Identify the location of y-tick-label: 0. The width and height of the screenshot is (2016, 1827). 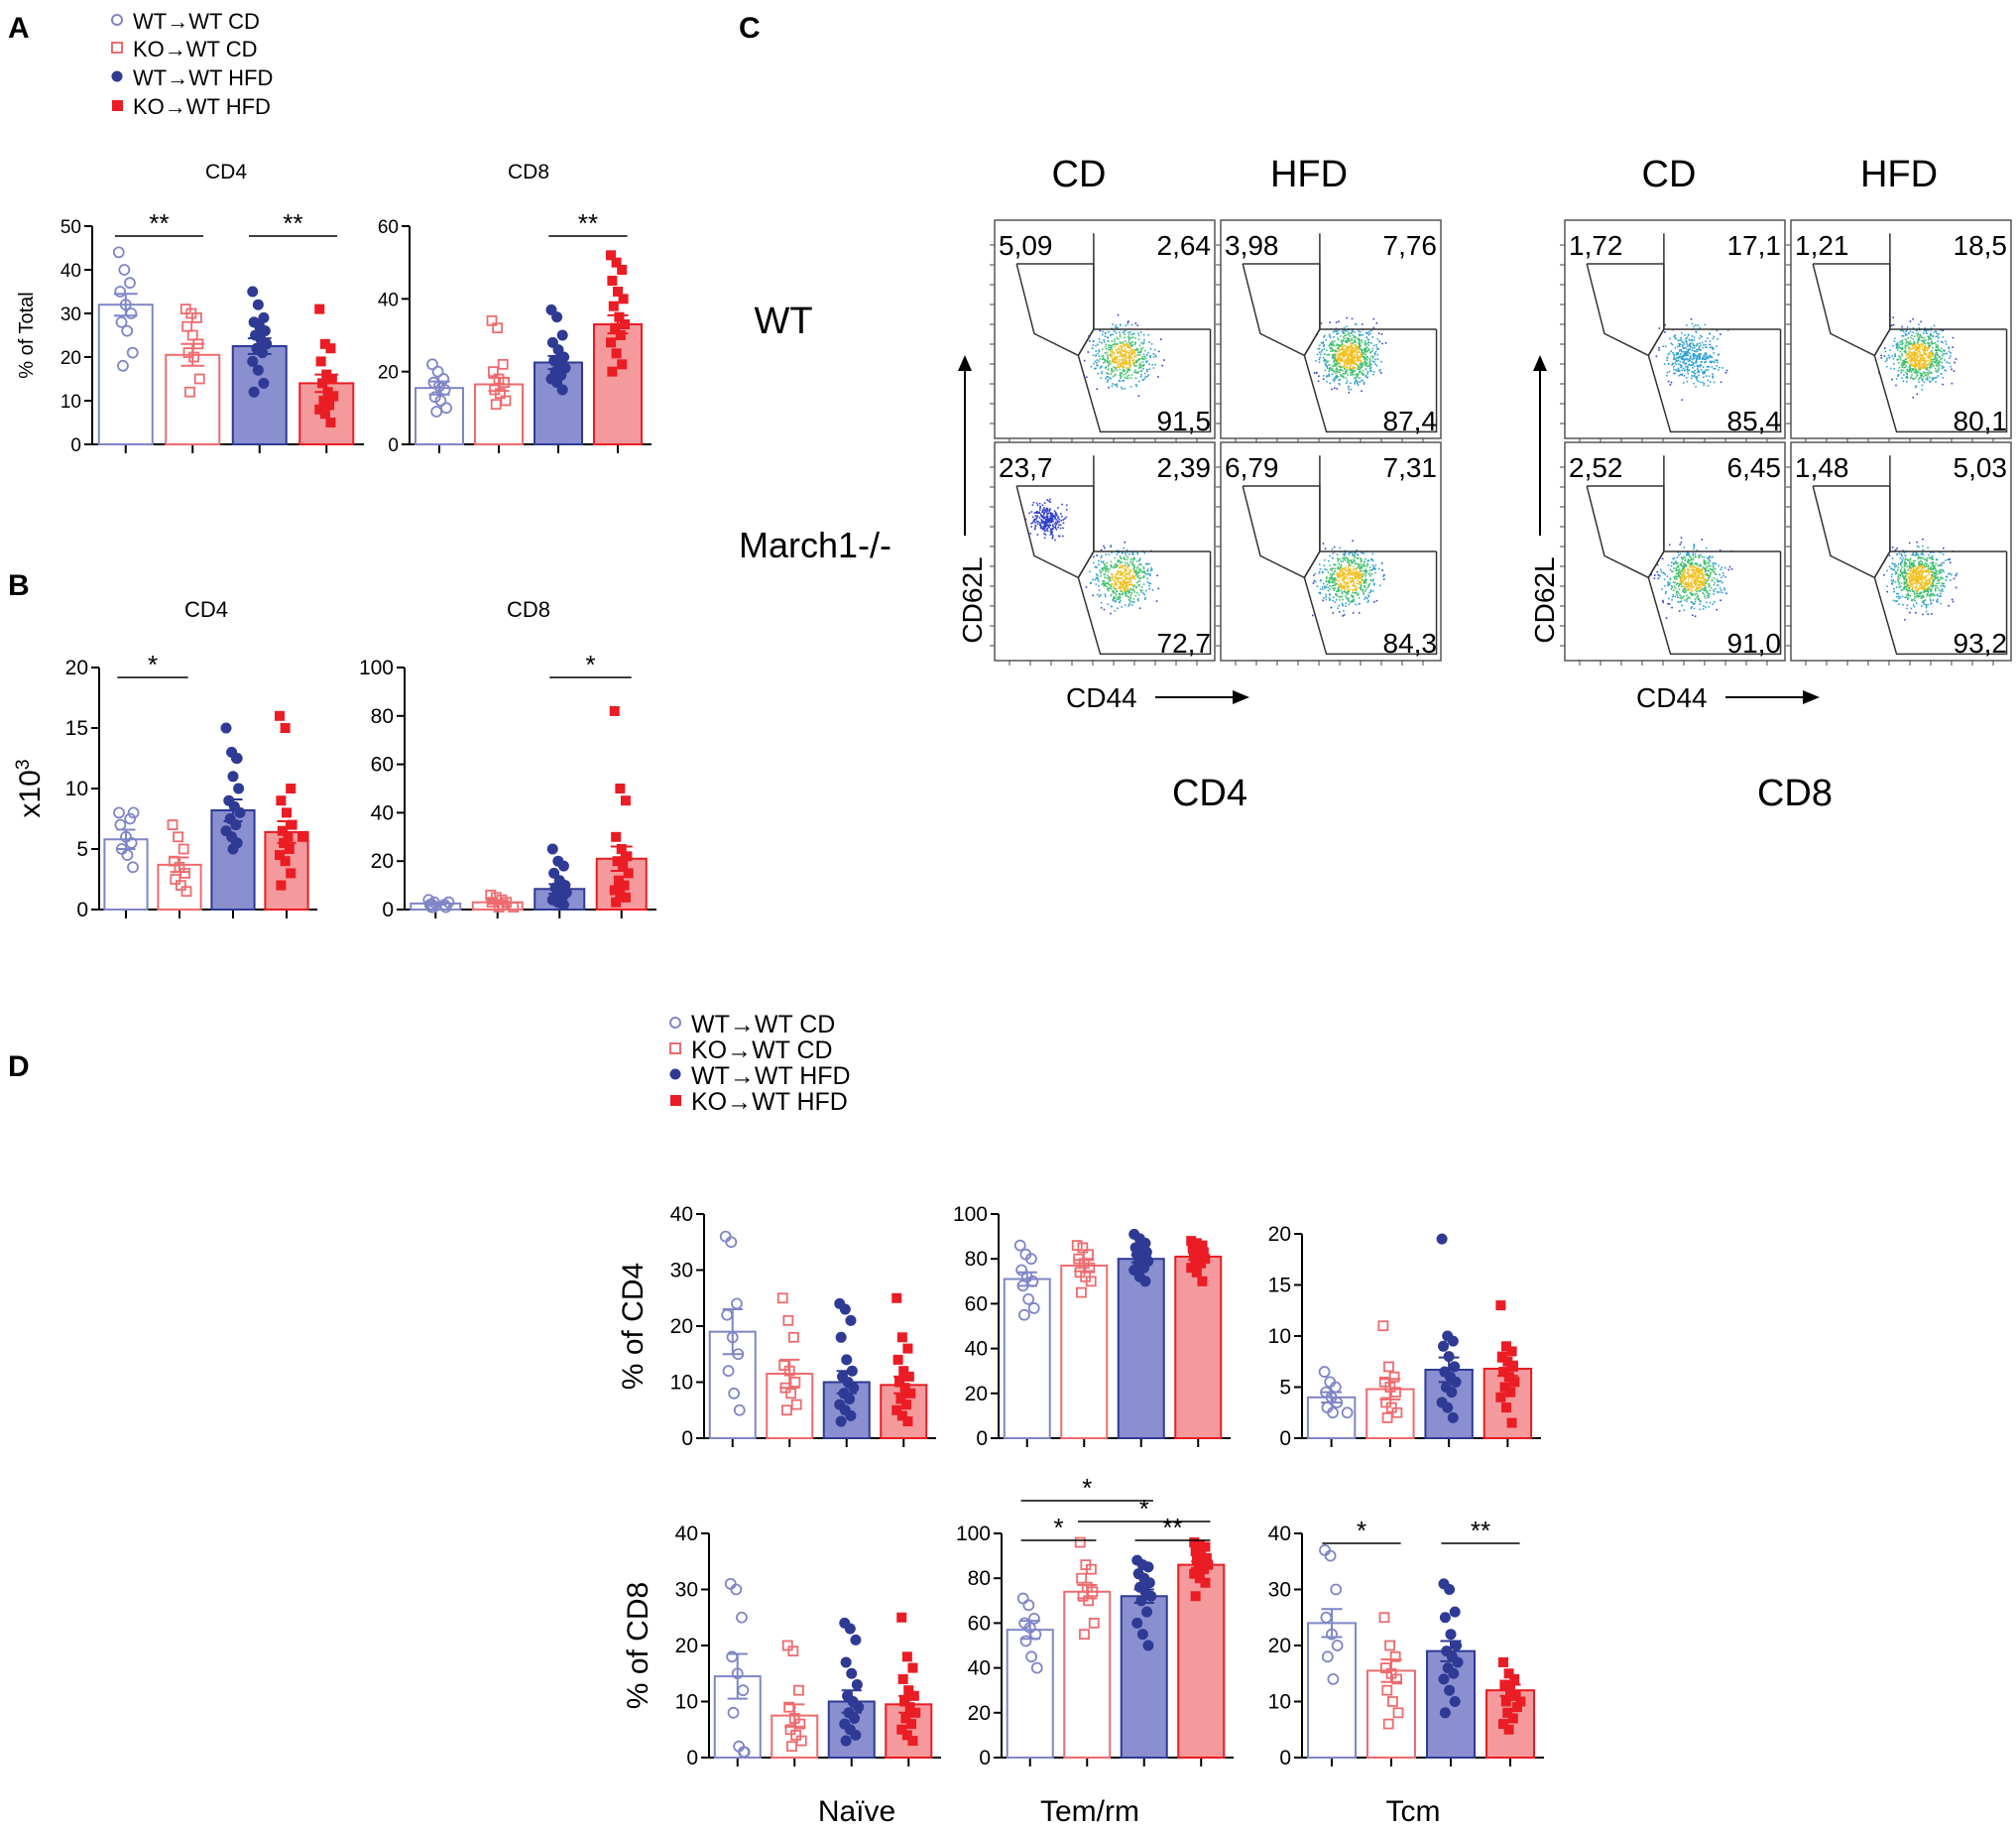
(1285, 1438).